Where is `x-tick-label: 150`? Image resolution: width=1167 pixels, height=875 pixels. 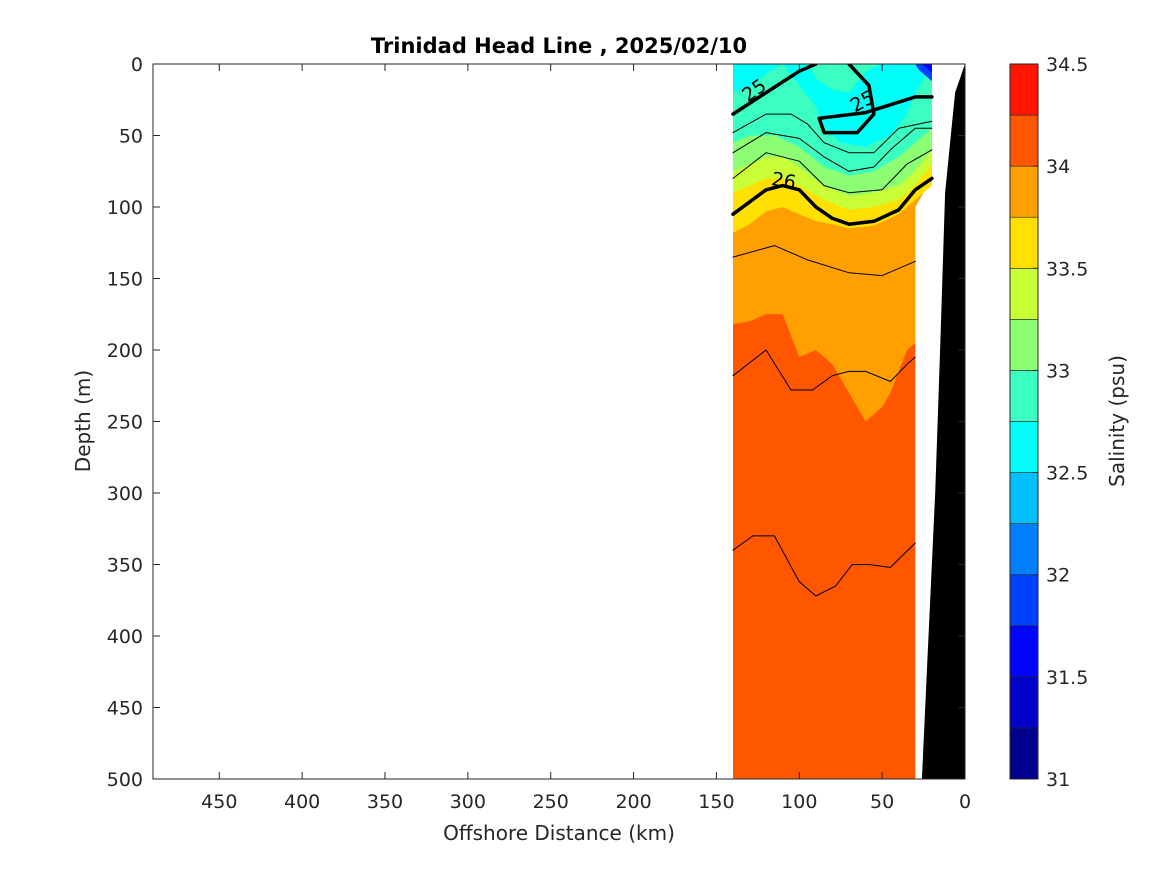
x-tick-label: 150 is located at coordinates (716, 802).